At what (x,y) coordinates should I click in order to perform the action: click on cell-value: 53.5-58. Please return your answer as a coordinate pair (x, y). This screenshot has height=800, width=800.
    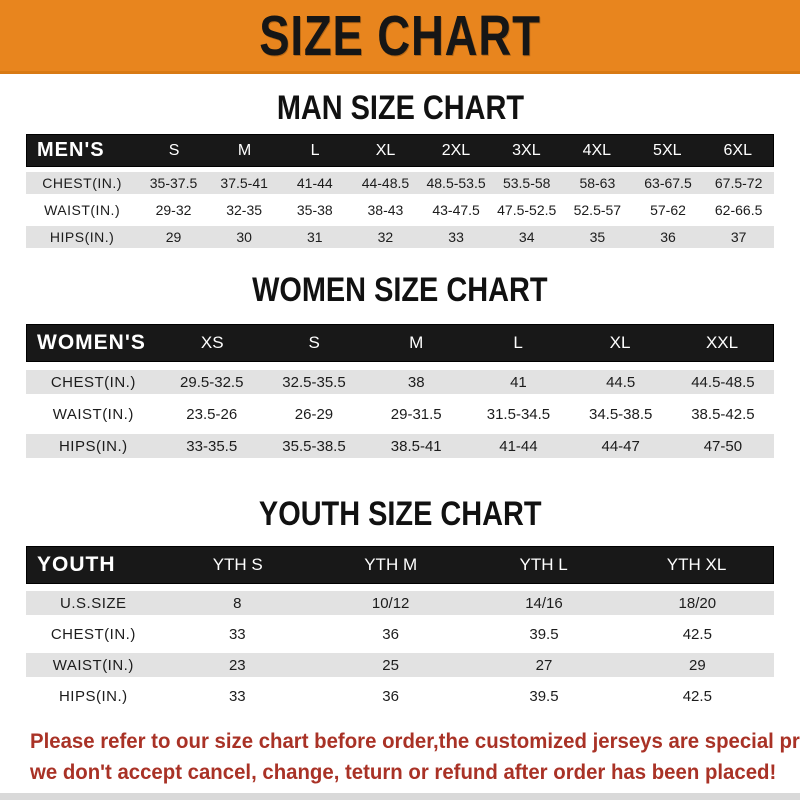
    Looking at the image, I should click on (526, 183).